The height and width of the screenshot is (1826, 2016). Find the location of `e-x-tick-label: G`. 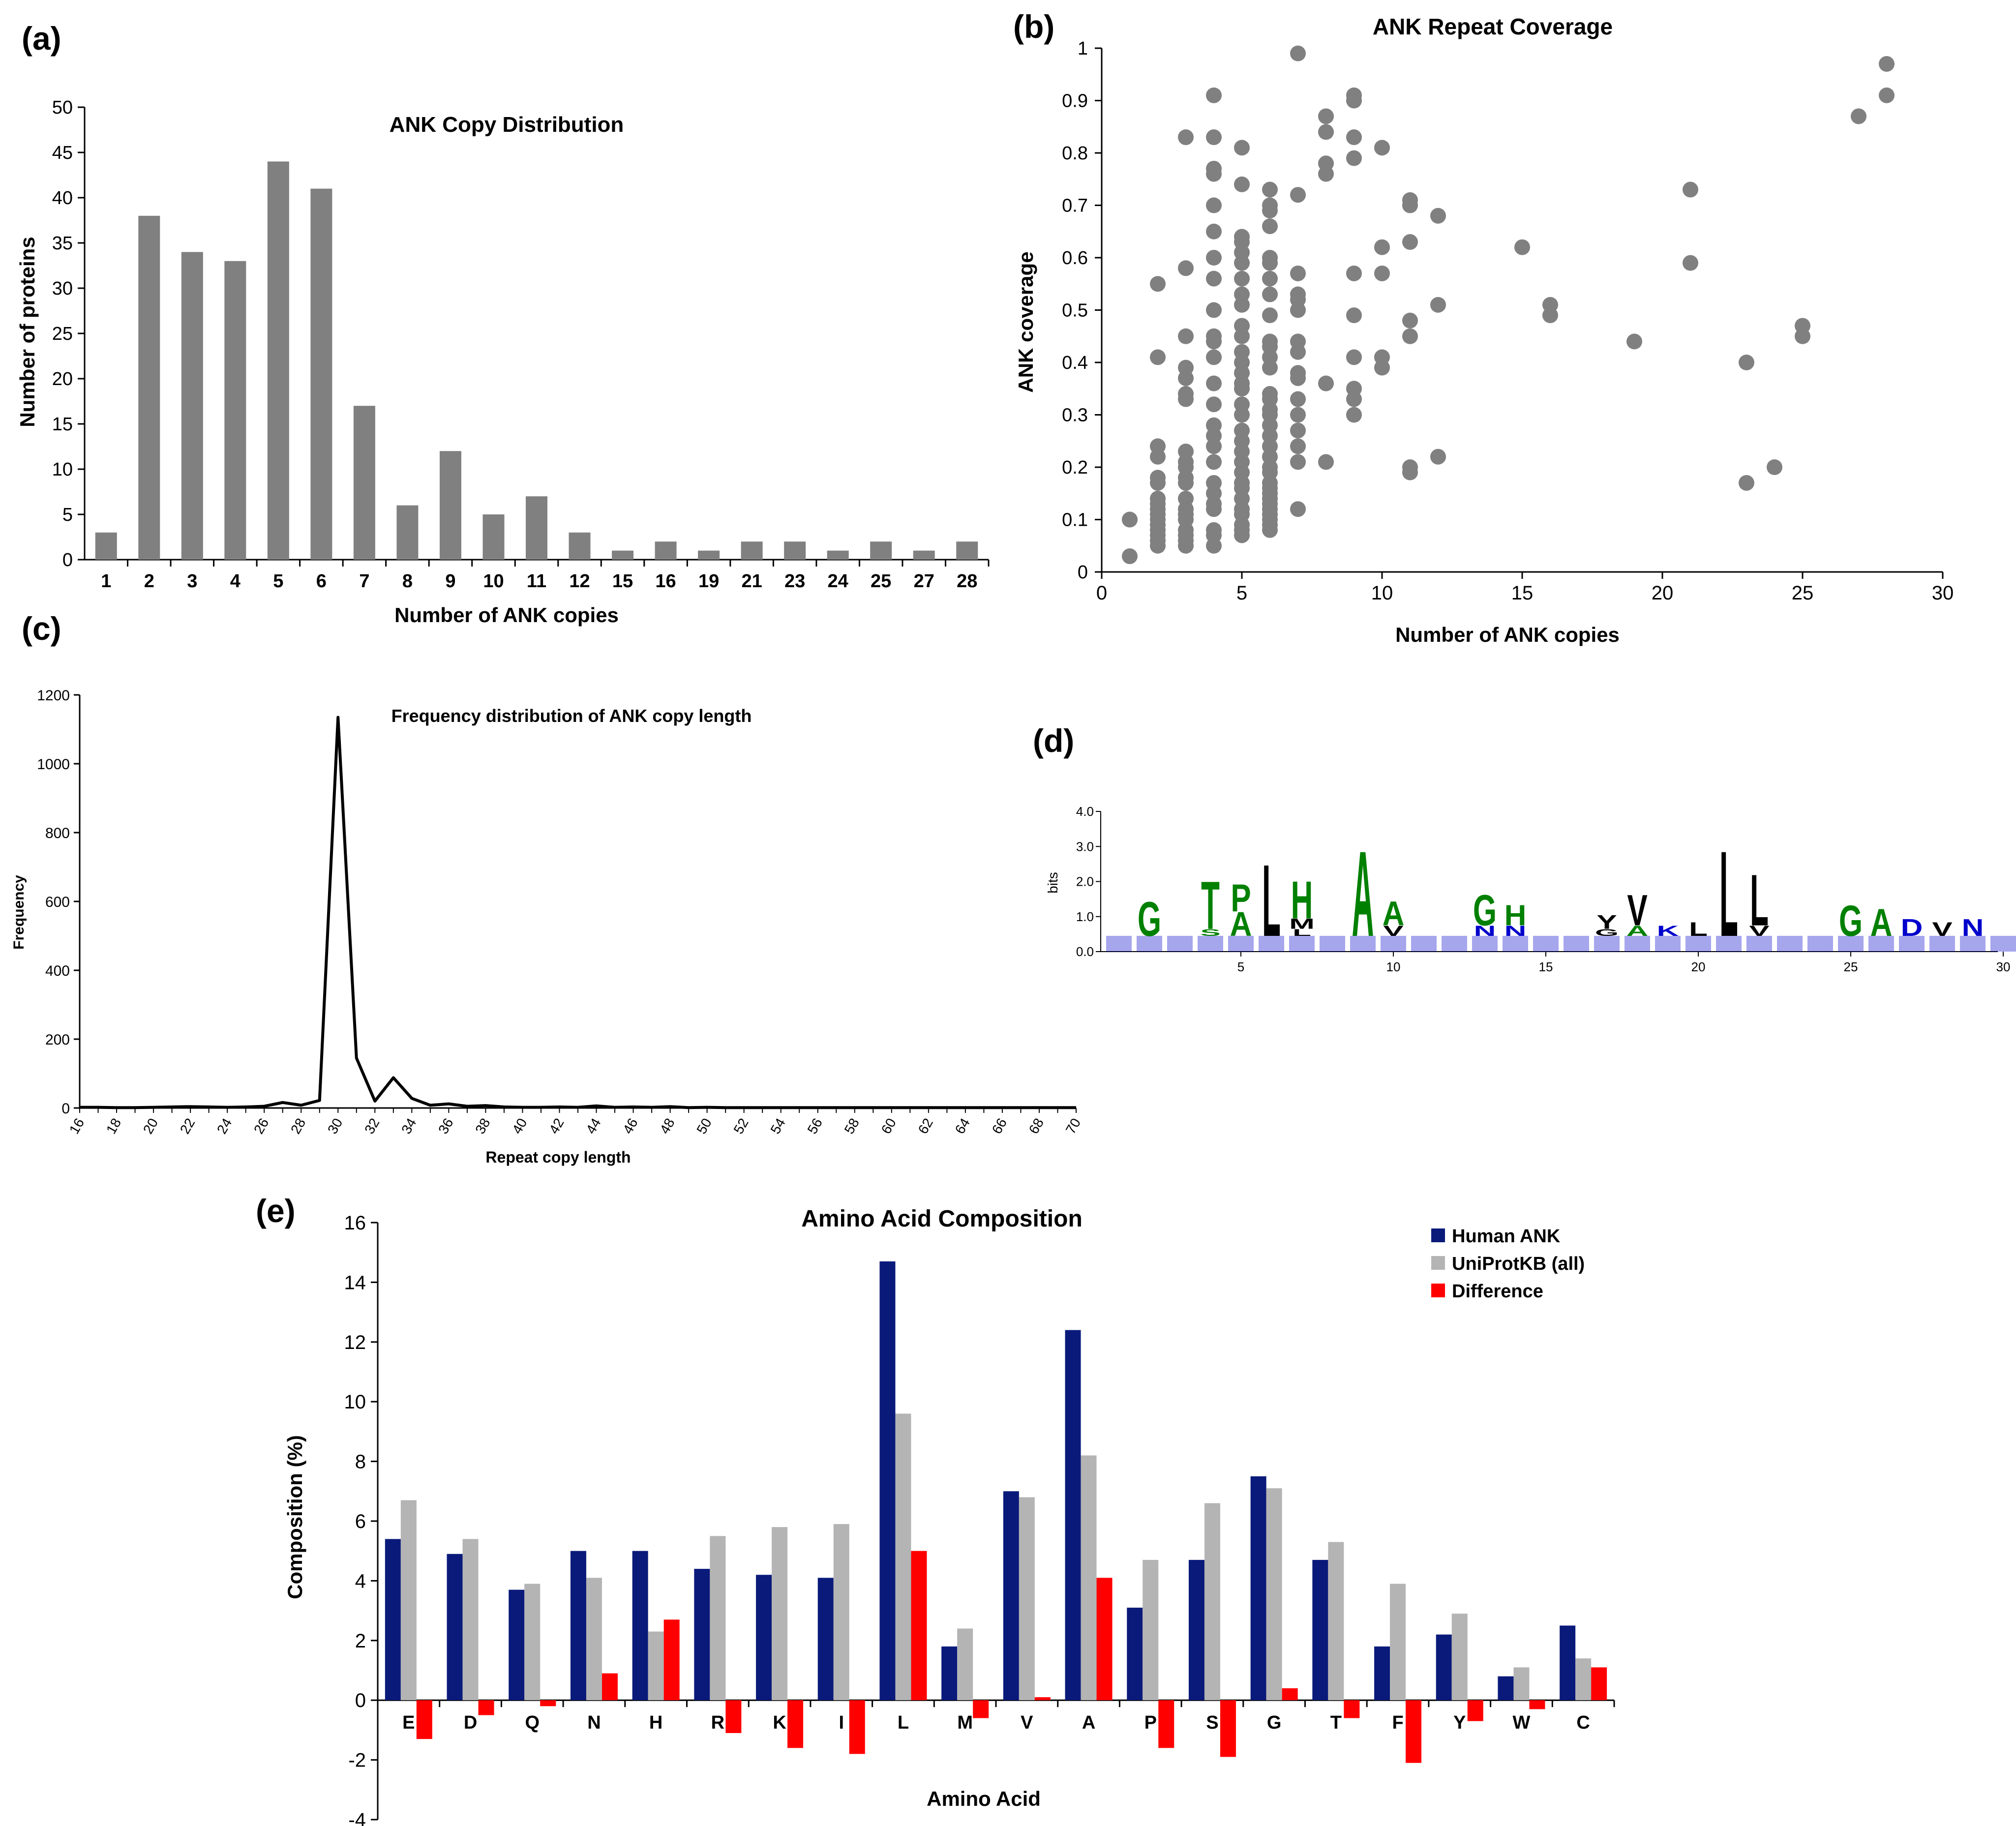

e-x-tick-label: G is located at coordinates (1274, 1722).